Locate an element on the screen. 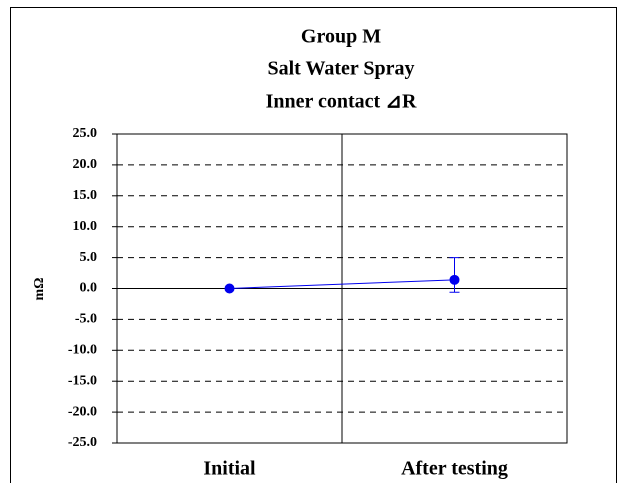 This screenshot has width=625, height=483. y-tick-label: 0.0 is located at coordinates (89, 288).